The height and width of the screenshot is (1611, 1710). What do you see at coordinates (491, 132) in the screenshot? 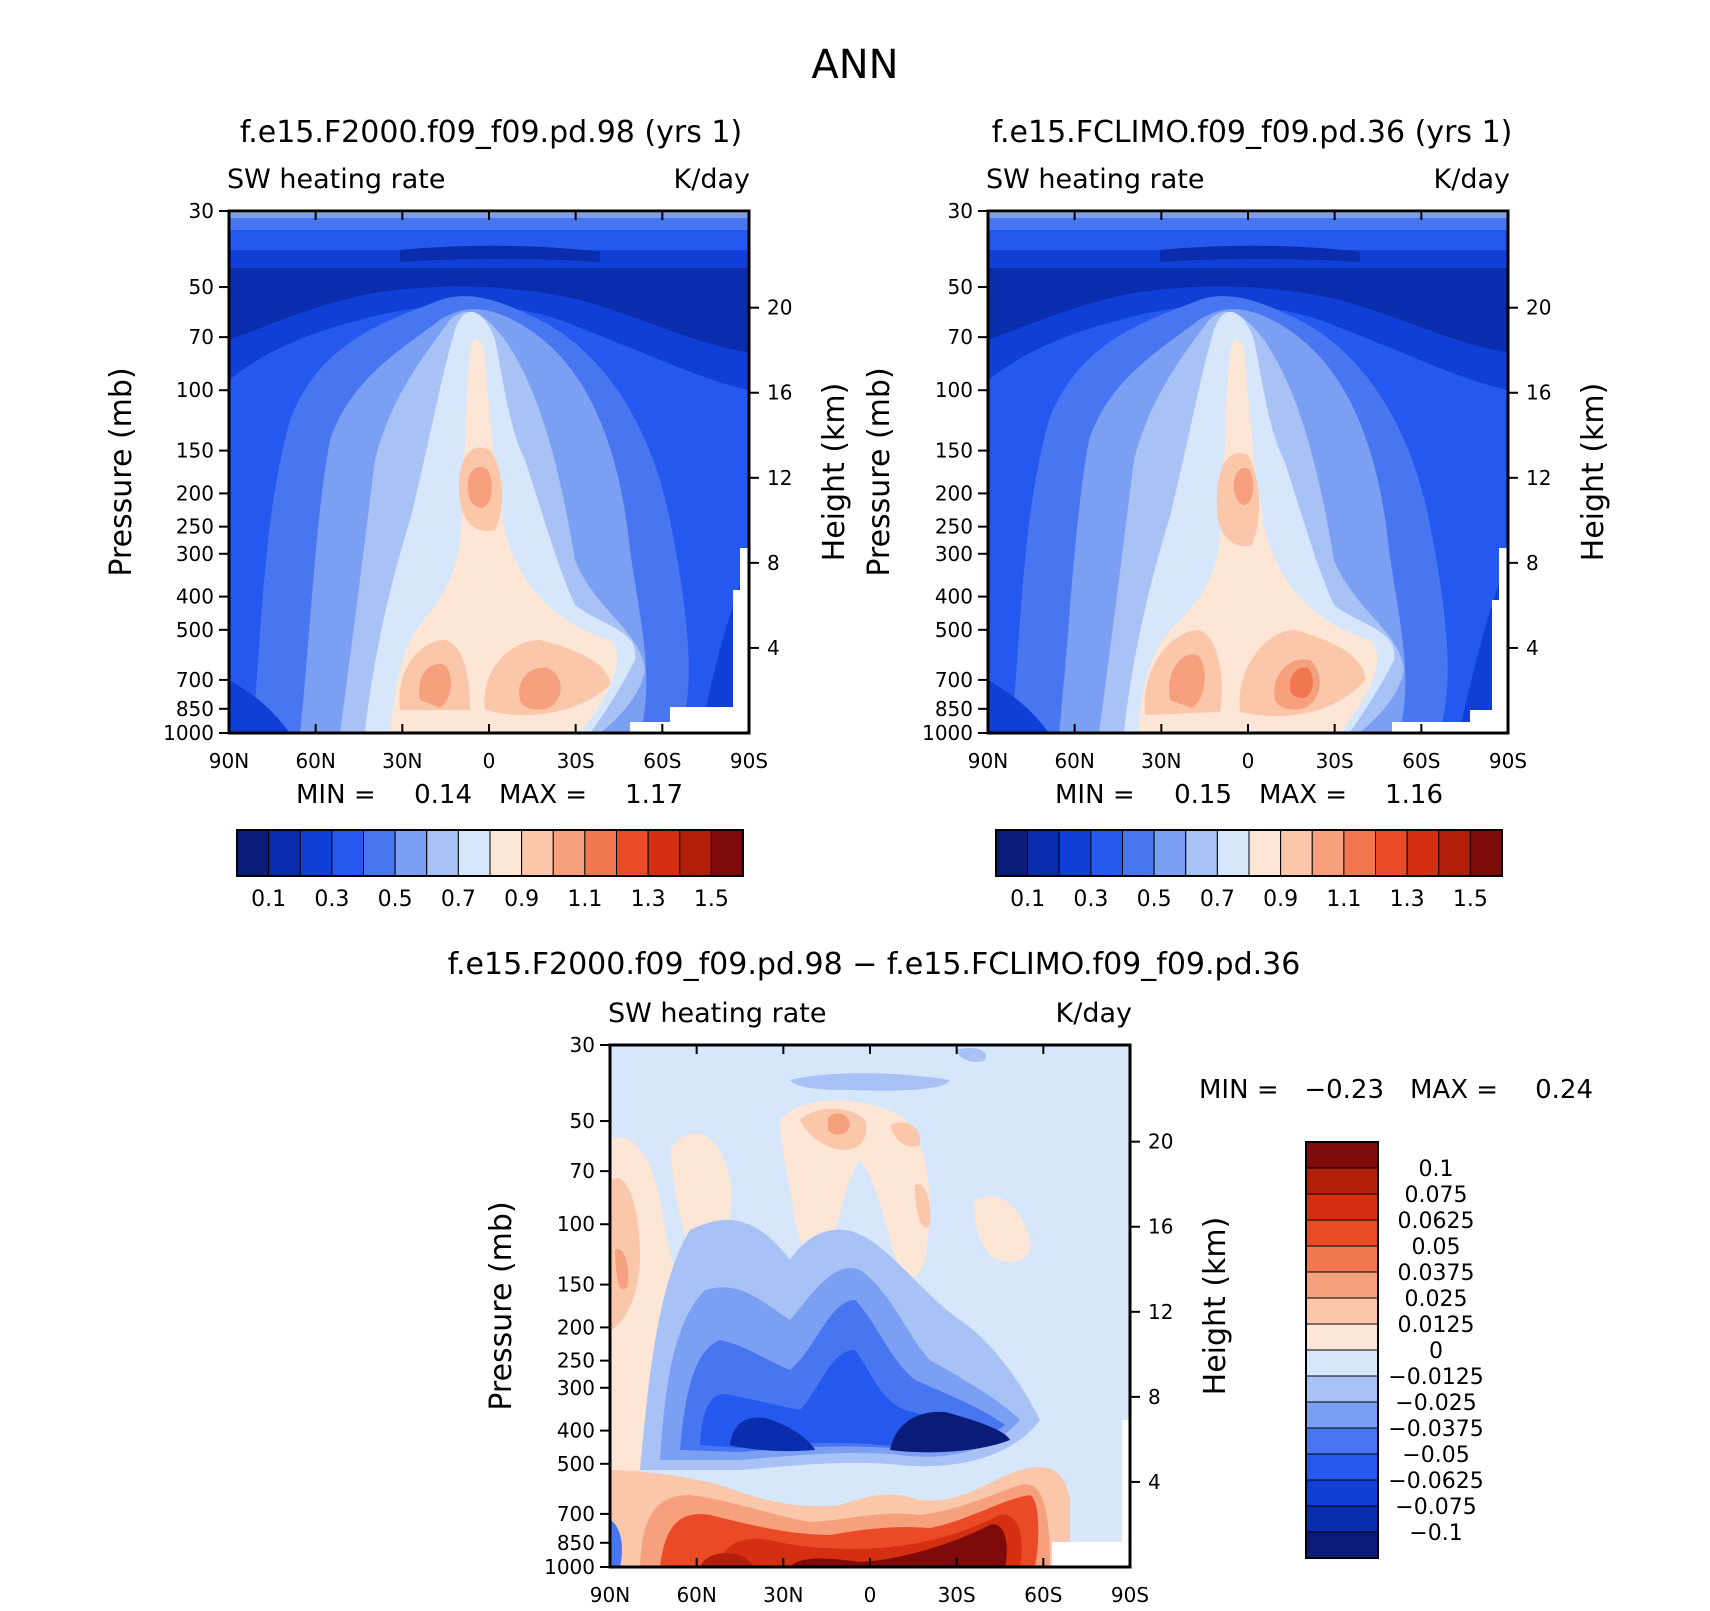
I see `panel-1-title: f.e15.F2000.f09_f09.pd.98 (yrs 1)` at bounding box center [491, 132].